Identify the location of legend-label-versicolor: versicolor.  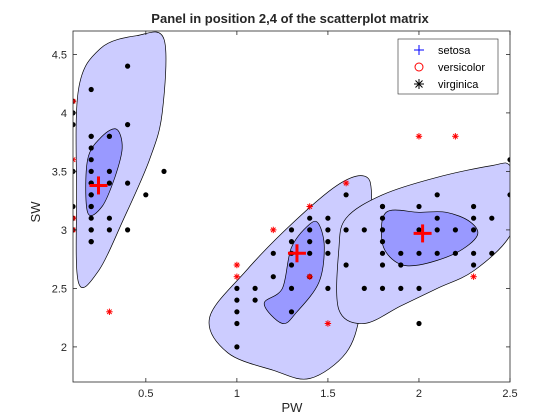
(461, 68).